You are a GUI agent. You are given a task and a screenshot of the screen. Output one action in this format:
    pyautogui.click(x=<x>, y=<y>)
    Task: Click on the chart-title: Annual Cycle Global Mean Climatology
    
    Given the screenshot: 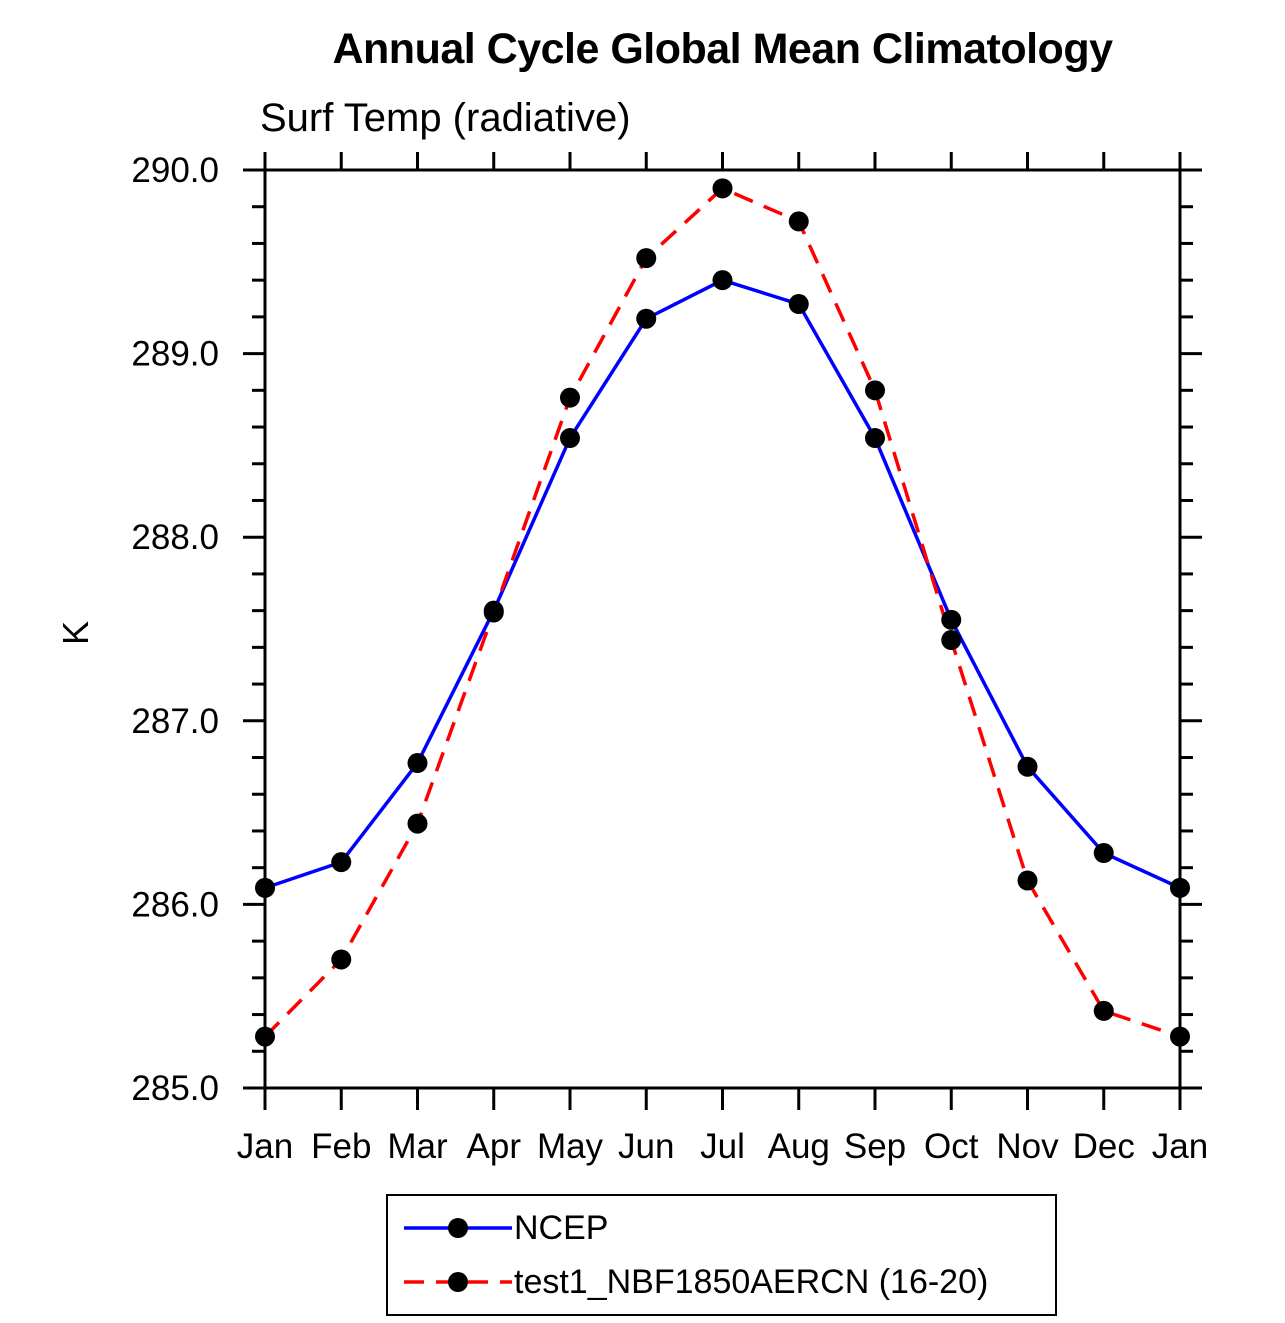 What is the action you would take?
    pyautogui.click(x=722, y=49)
    